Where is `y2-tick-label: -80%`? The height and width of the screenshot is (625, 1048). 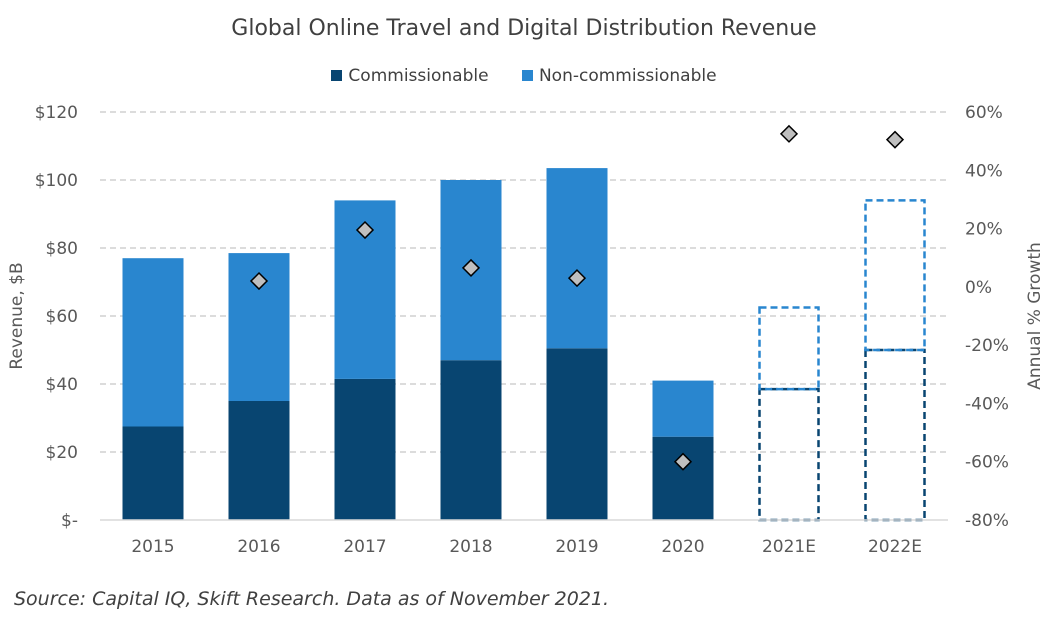 y2-tick-label: -80% is located at coordinates (987, 521).